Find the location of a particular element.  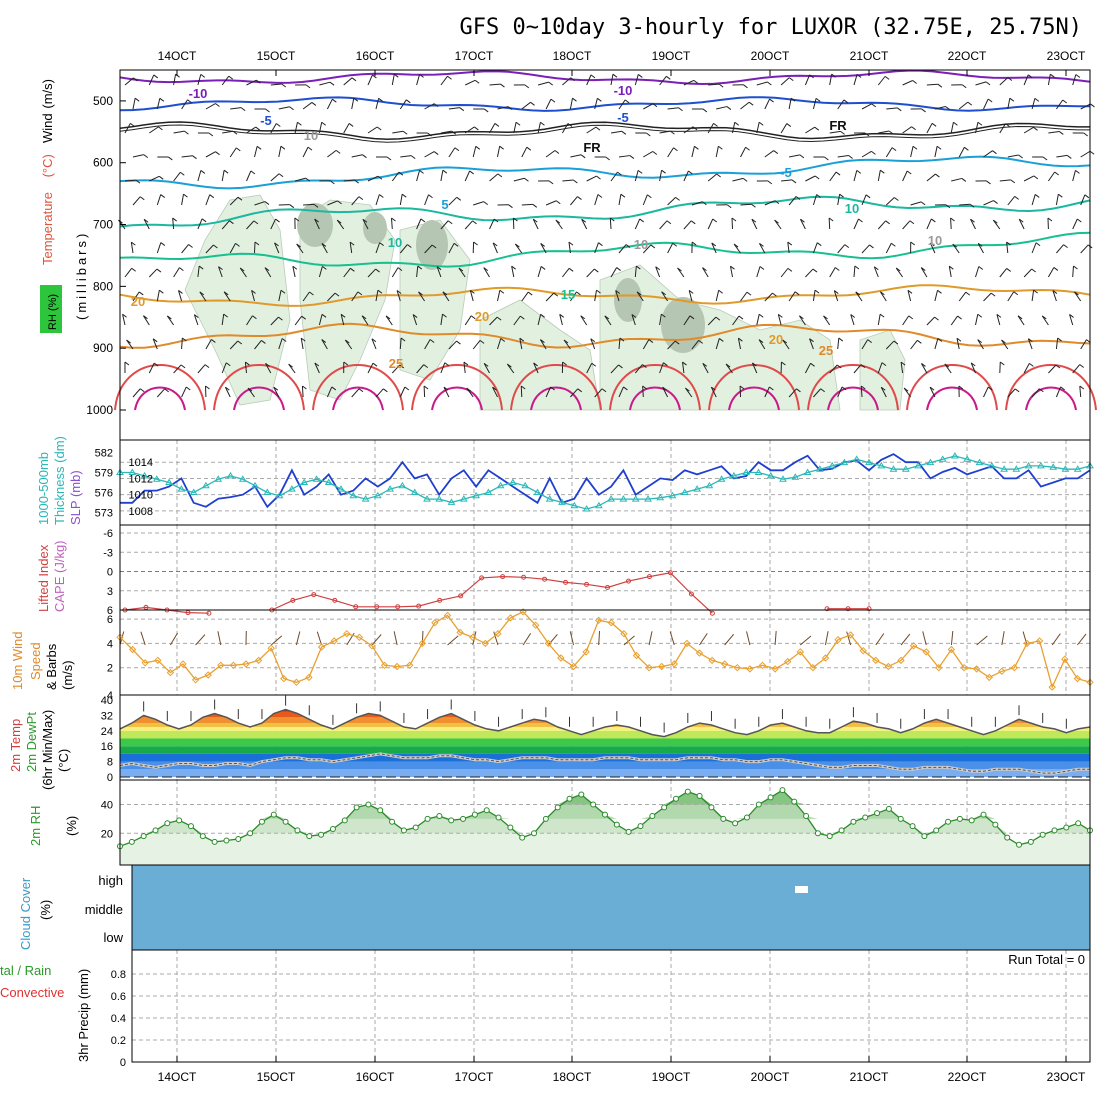

temp-line is located at coordinates (605, 723).